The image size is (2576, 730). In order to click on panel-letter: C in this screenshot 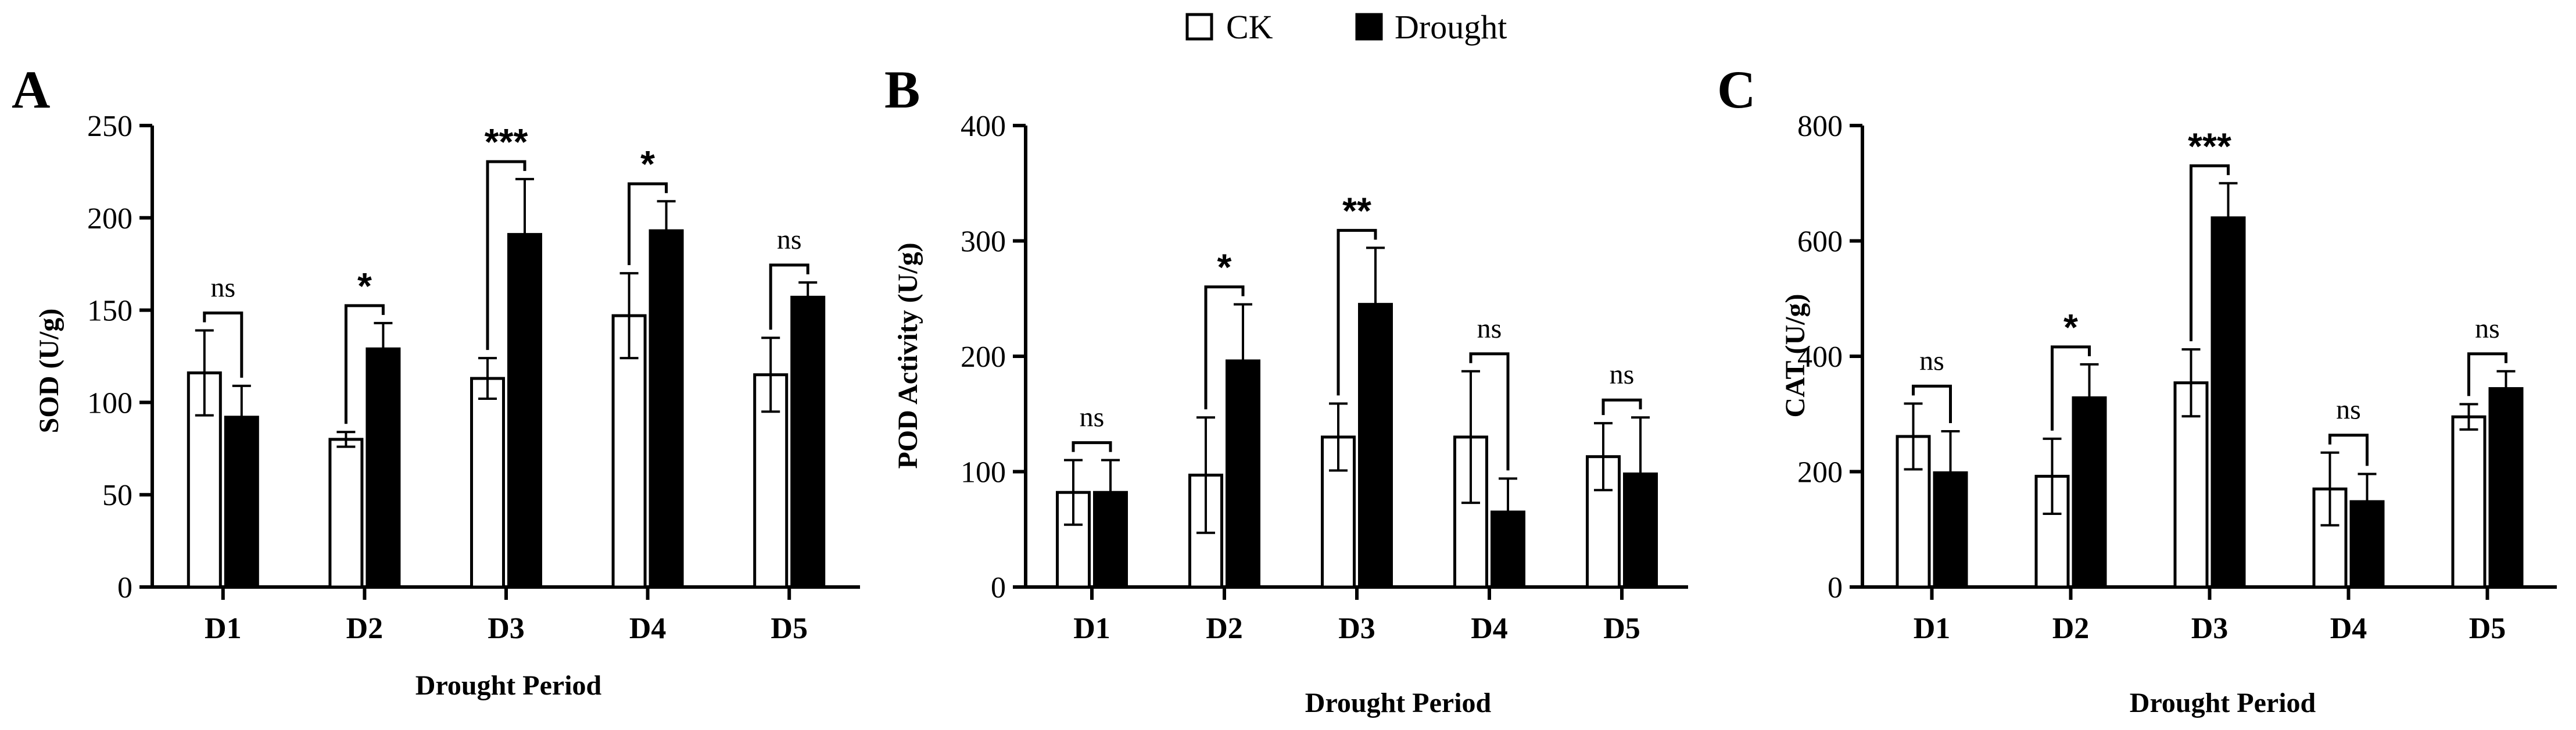, I will do `click(1736, 90)`.